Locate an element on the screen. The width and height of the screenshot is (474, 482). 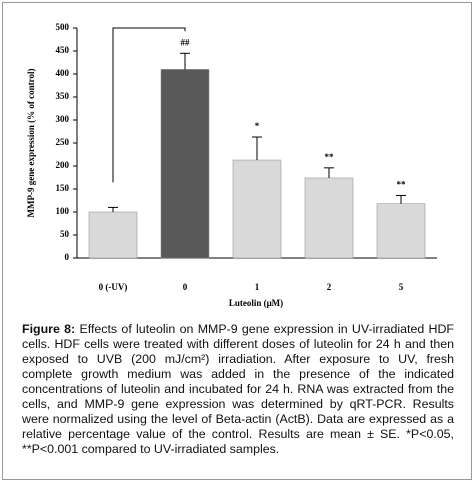
y-tick-label: 200 is located at coordinates (63, 165).